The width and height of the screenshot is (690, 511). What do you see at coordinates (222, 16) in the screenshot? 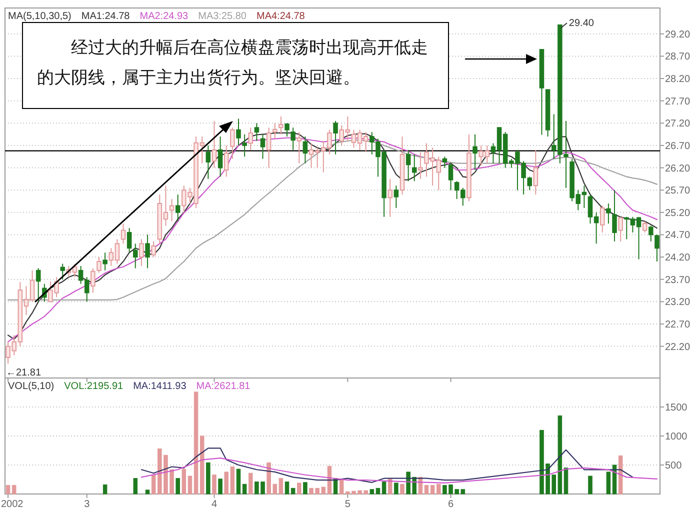
I see `text: MA3:25.80` at bounding box center [222, 16].